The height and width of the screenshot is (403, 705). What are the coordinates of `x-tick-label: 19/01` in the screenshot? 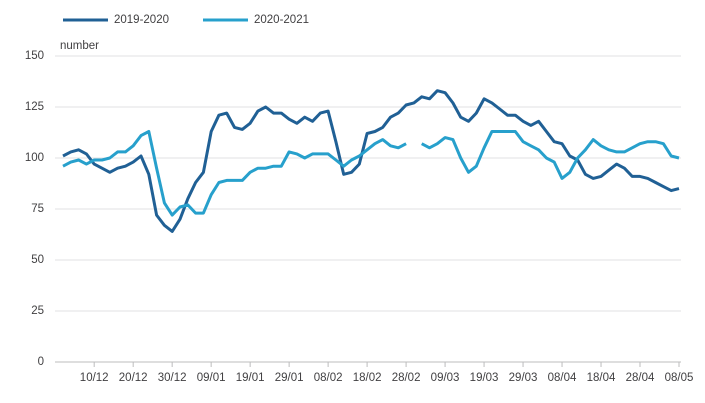 It's located at (250, 378).